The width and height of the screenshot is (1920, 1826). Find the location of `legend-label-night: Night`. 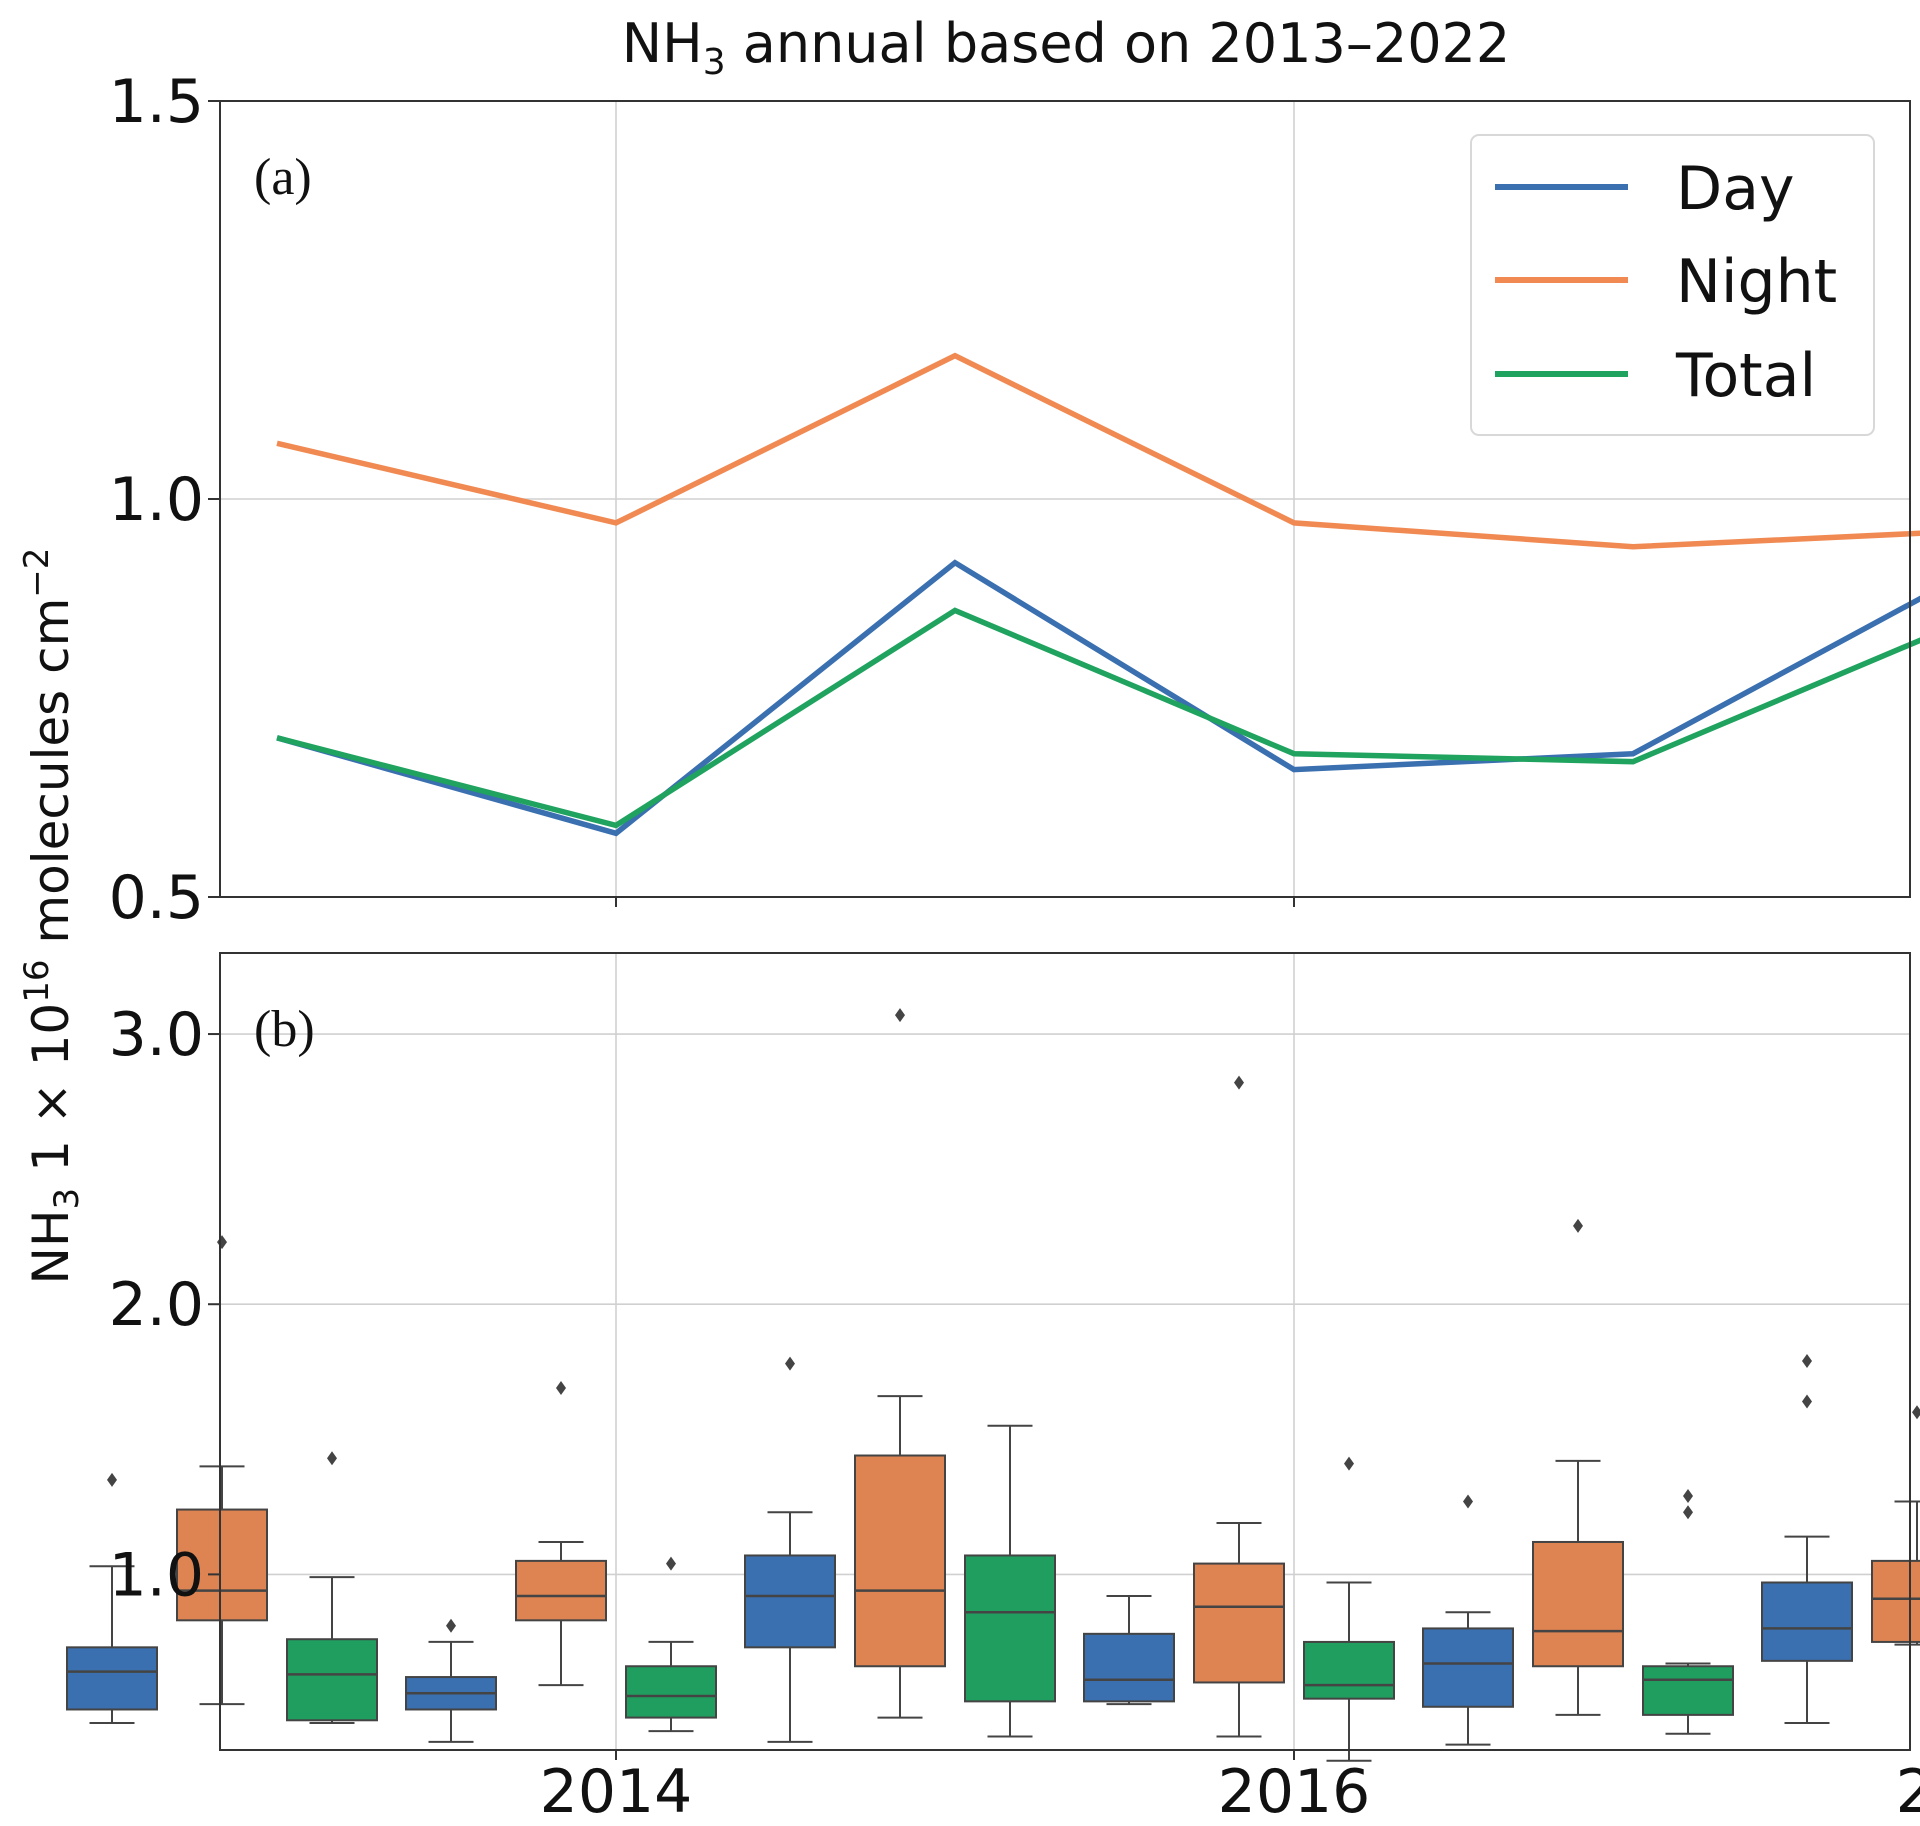

legend-label-night: Night is located at coordinates (1756, 282).